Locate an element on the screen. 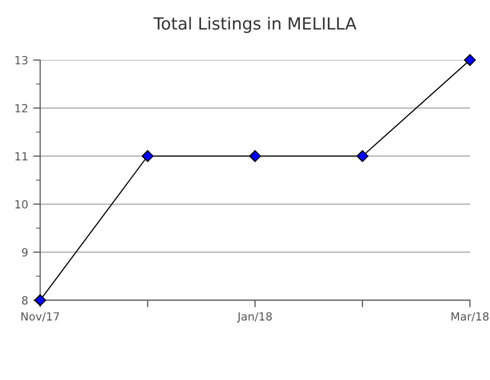  y-tick-label: 11 is located at coordinates (21, 156).